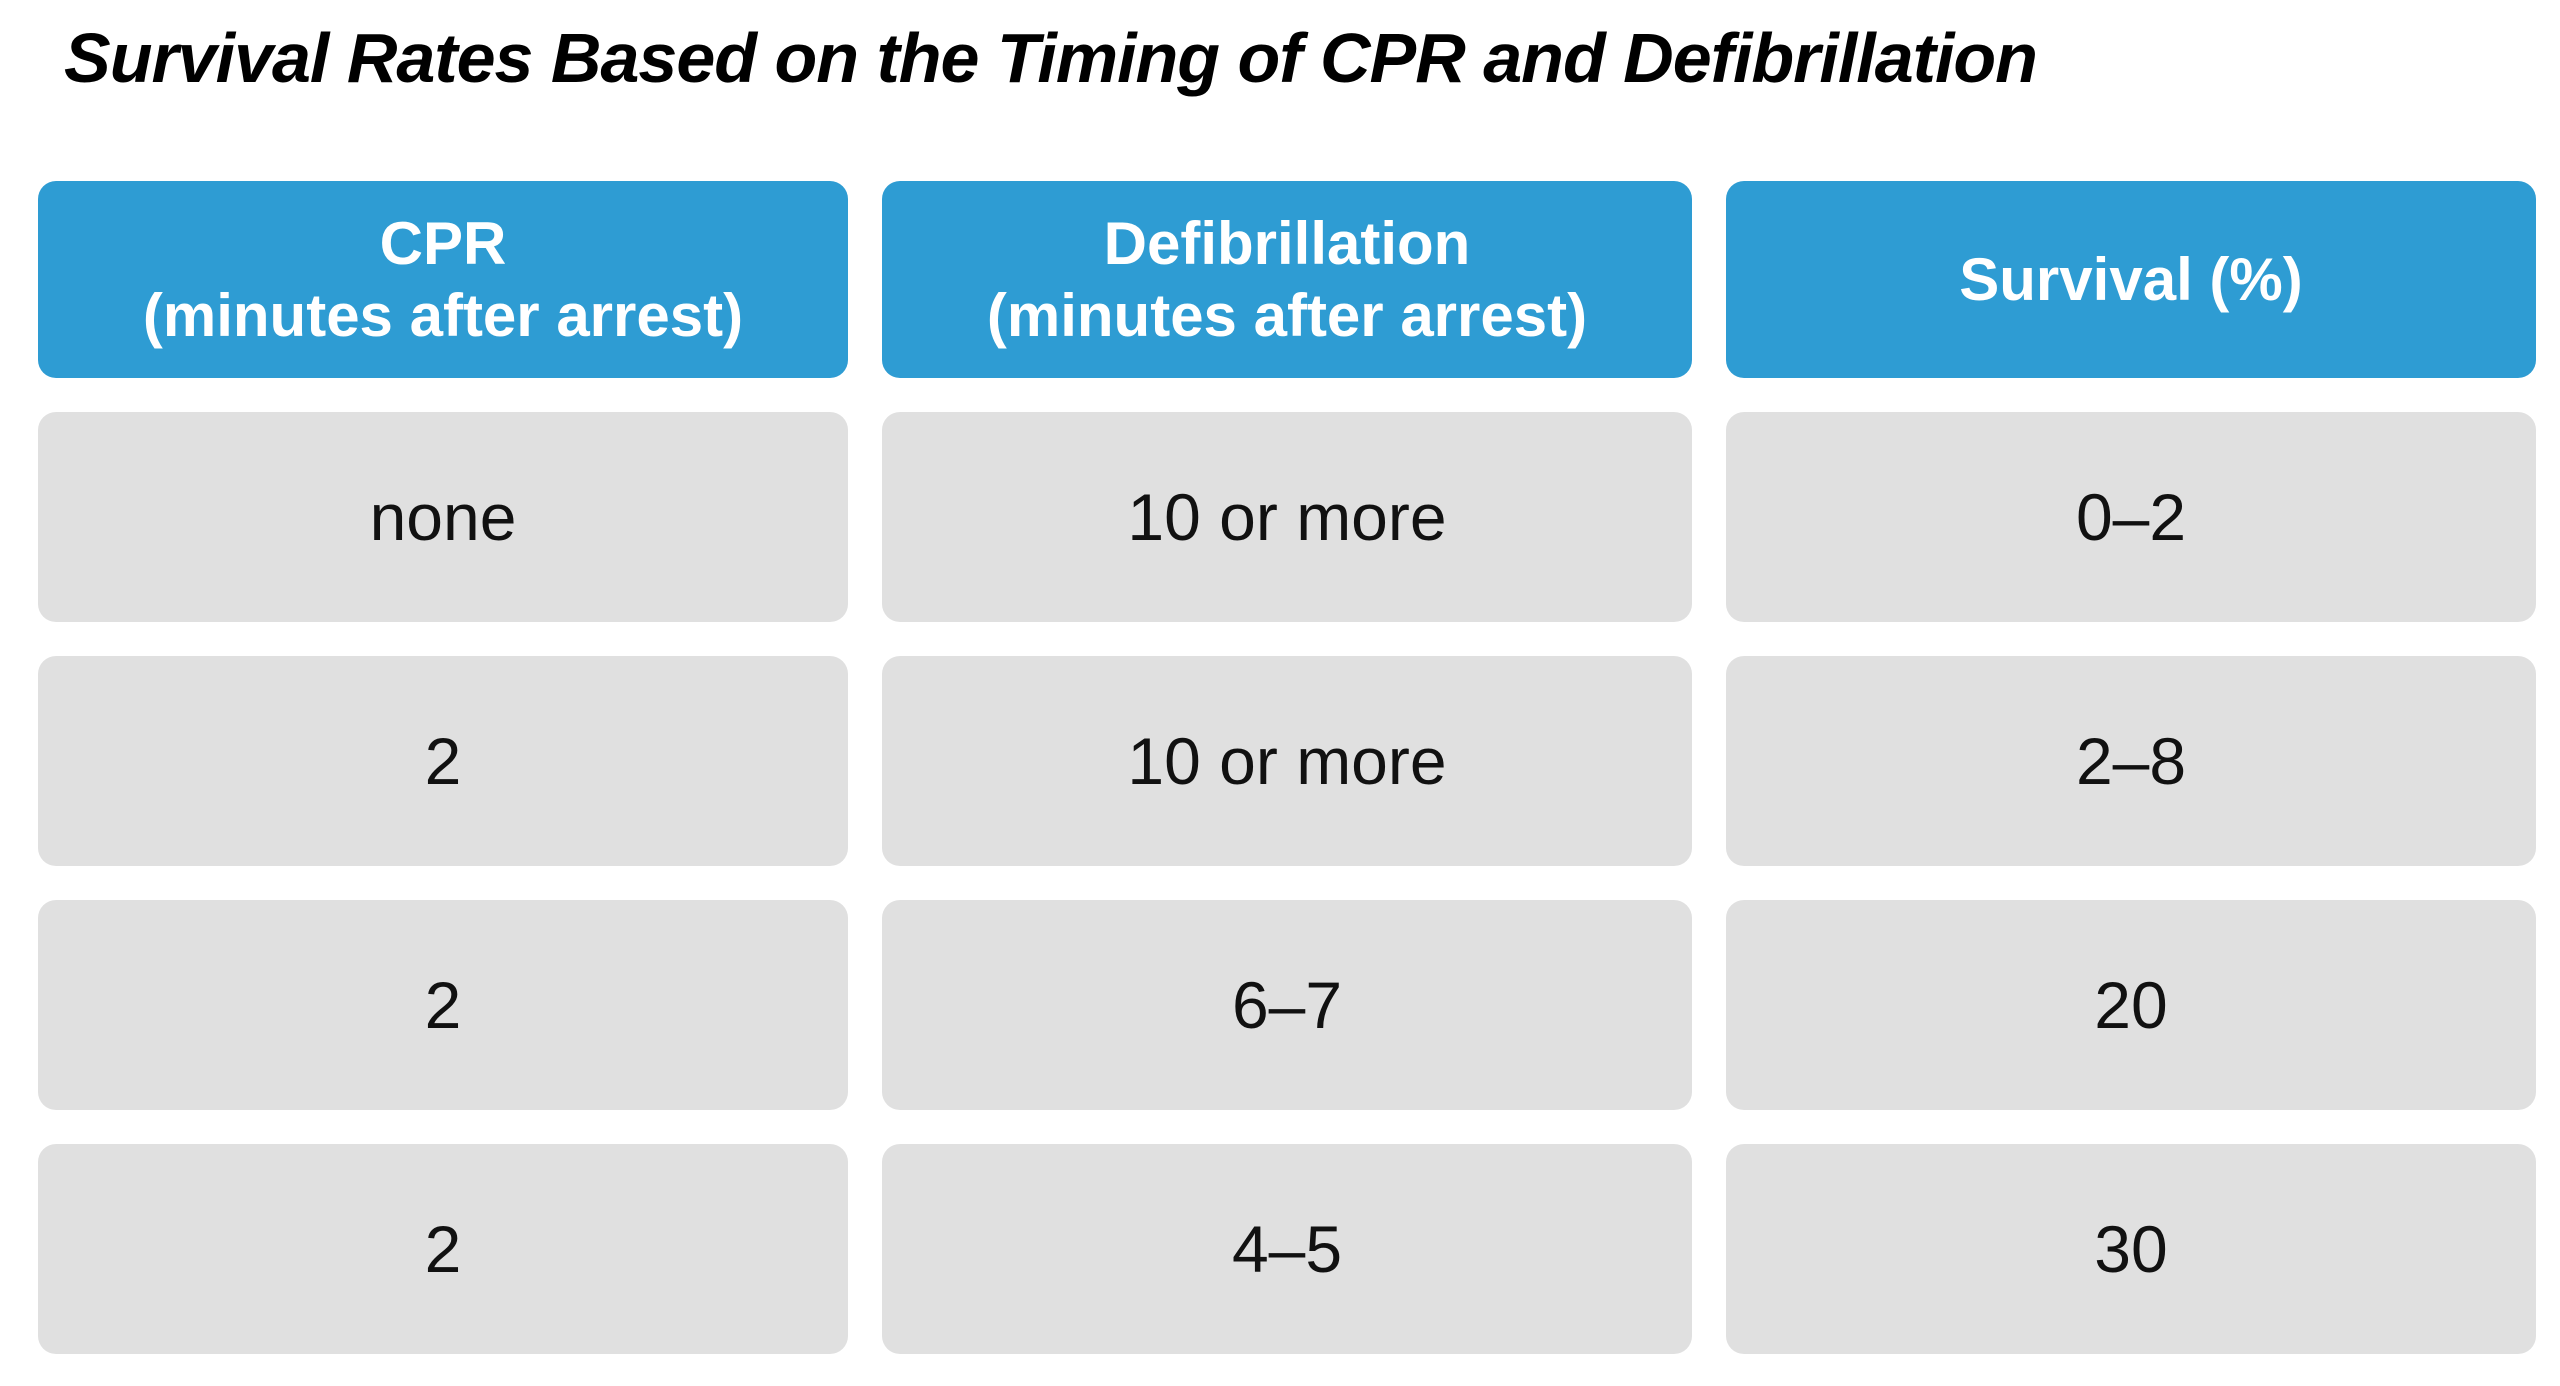 The height and width of the screenshot is (1386, 2560). Describe the element at coordinates (443, 1005) in the screenshot. I see `cell-row3-cpr: 2` at that location.